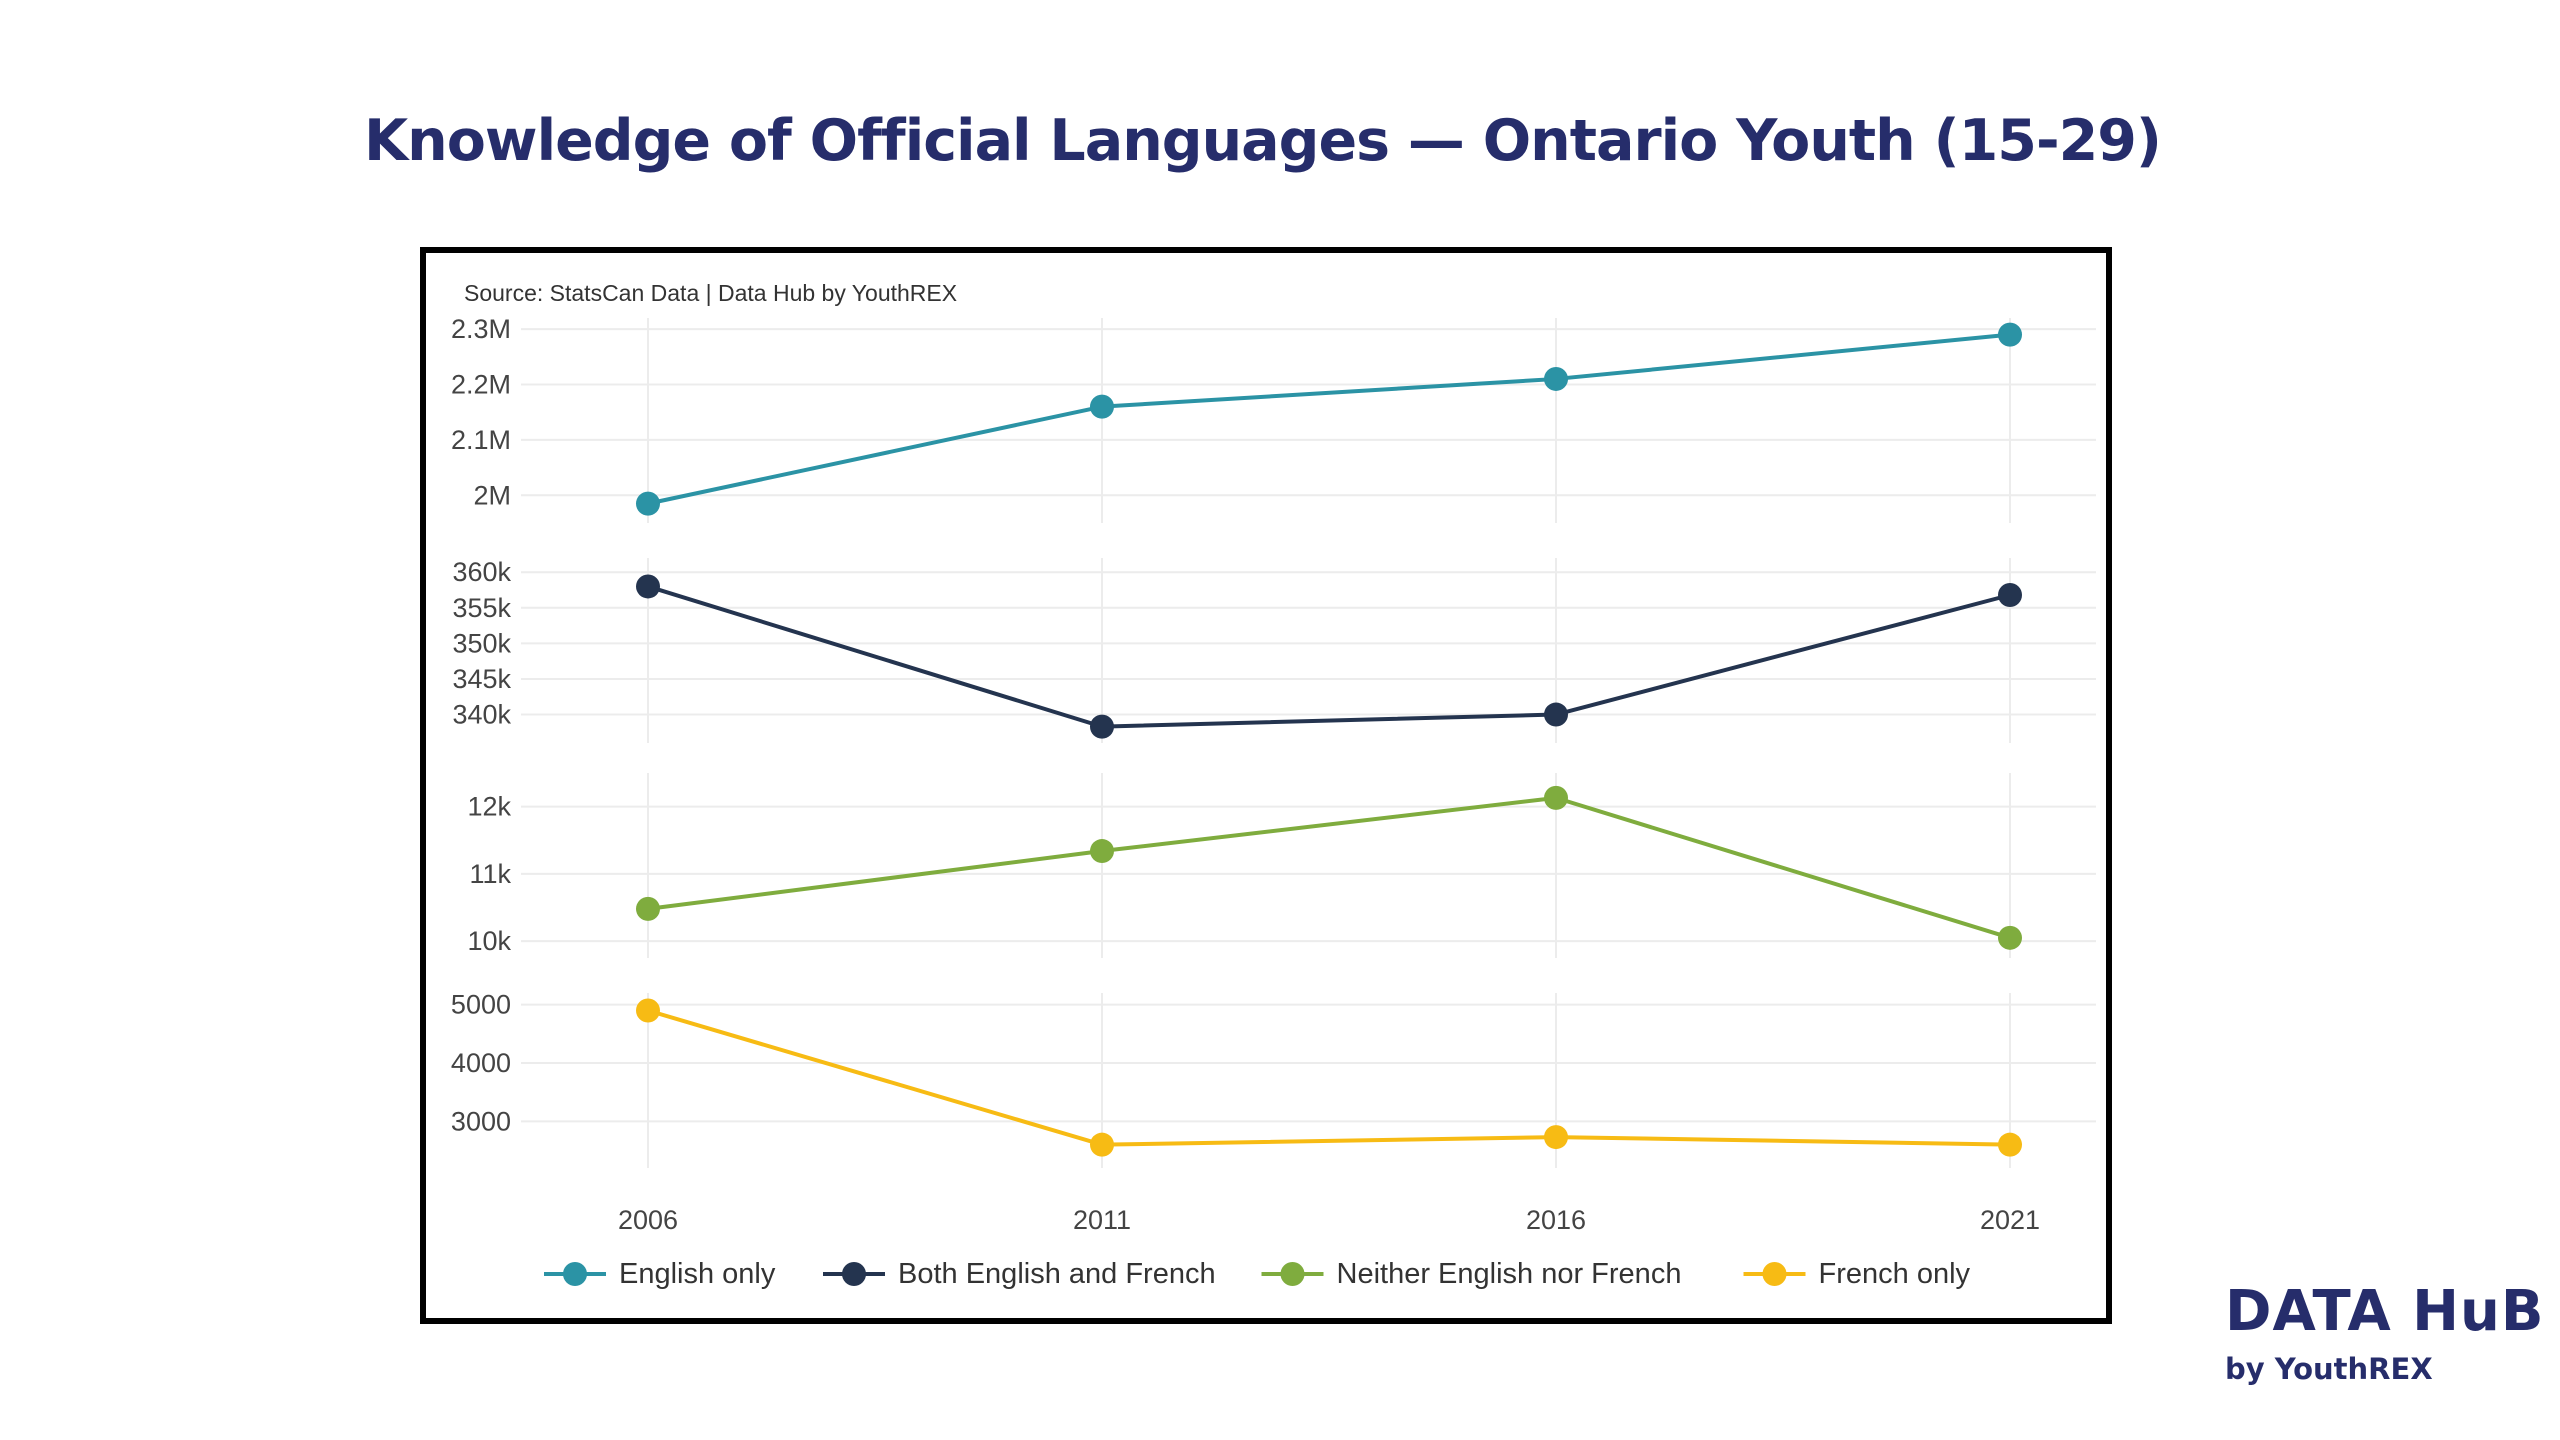  Describe the element at coordinates (1509, 1274) in the screenshot. I see `legend-label-neither-english-nor-french: Neither English nor French` at that location.